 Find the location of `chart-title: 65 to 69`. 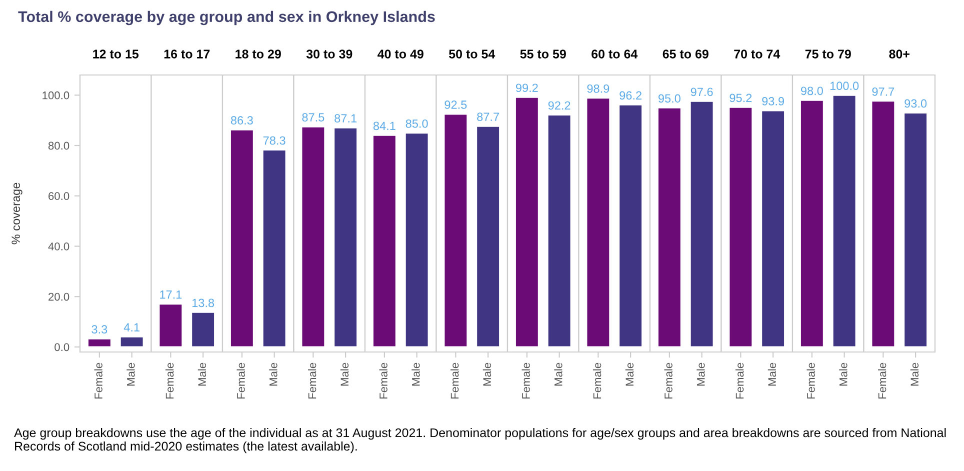

chart-title: 65 to 69 is located at coordinates (685, 54).